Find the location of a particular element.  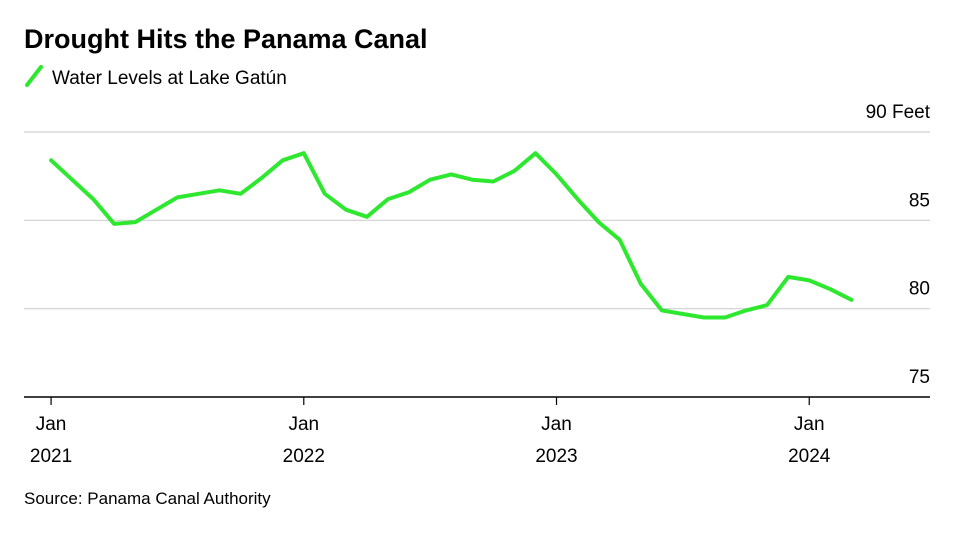

y-tick-label: 90 Feet is located at coordinates (898, 112).